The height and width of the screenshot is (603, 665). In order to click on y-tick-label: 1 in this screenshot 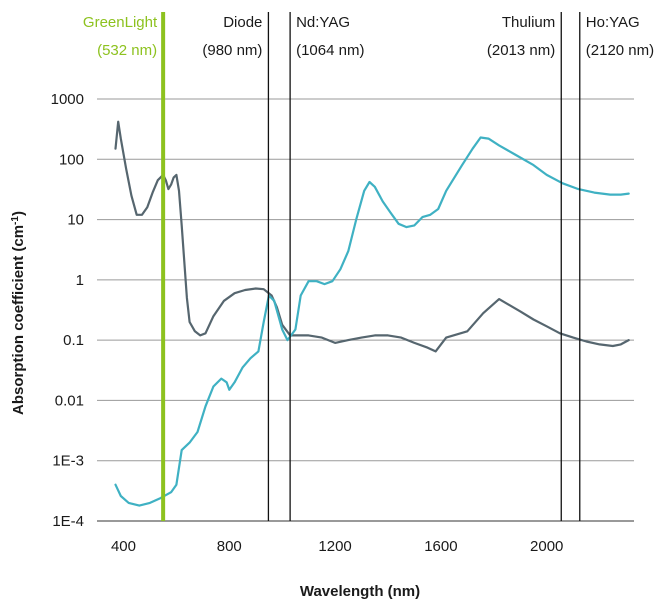, I will do `click(80, 280)`.